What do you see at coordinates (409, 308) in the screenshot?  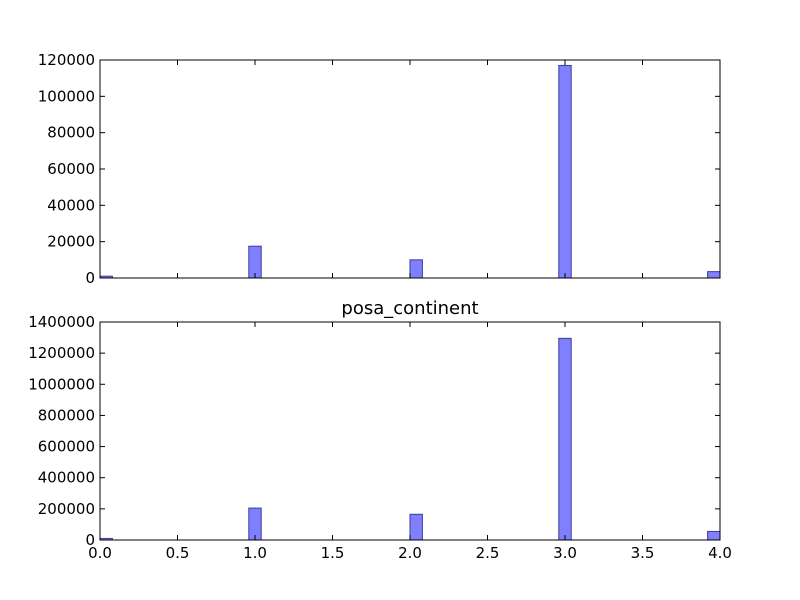 I see `chart-title: posa_continent` at bounding box center [409, 308].